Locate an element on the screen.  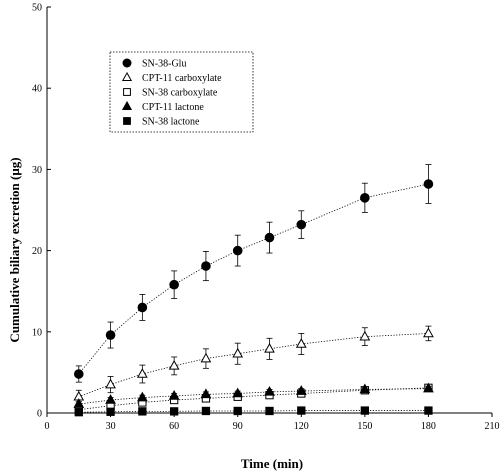
y-tick-label: 0 is located at coordinates (39, 414).